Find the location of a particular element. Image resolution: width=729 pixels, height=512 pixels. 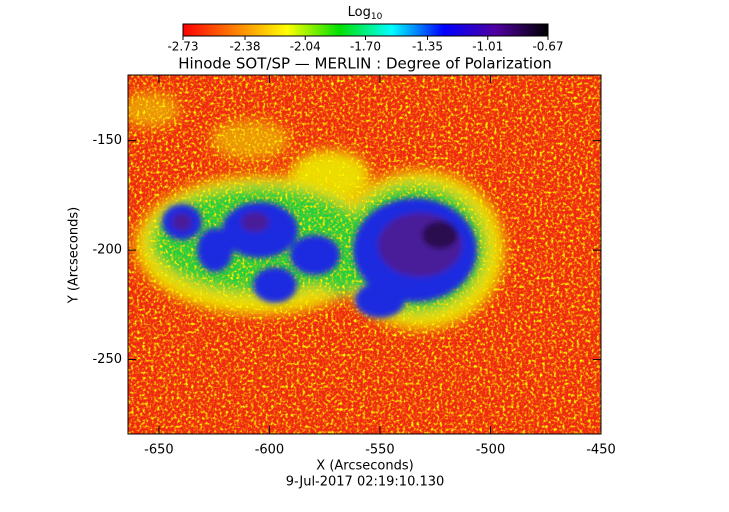

map-core is located at coordinates (319, 258).